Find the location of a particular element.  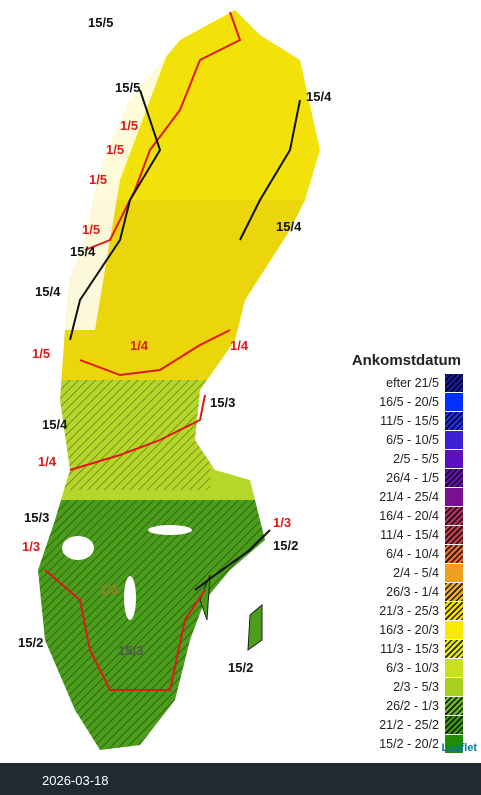

legend-item: 16/5 - 20/5 is located at coordinates (390, 401).